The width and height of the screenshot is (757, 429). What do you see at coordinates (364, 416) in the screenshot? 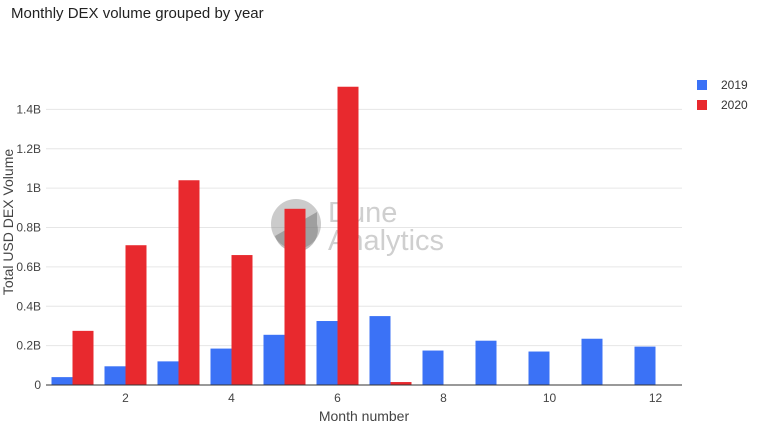
I see `x-axis-title: Month number` at bounding box center [364, 416].